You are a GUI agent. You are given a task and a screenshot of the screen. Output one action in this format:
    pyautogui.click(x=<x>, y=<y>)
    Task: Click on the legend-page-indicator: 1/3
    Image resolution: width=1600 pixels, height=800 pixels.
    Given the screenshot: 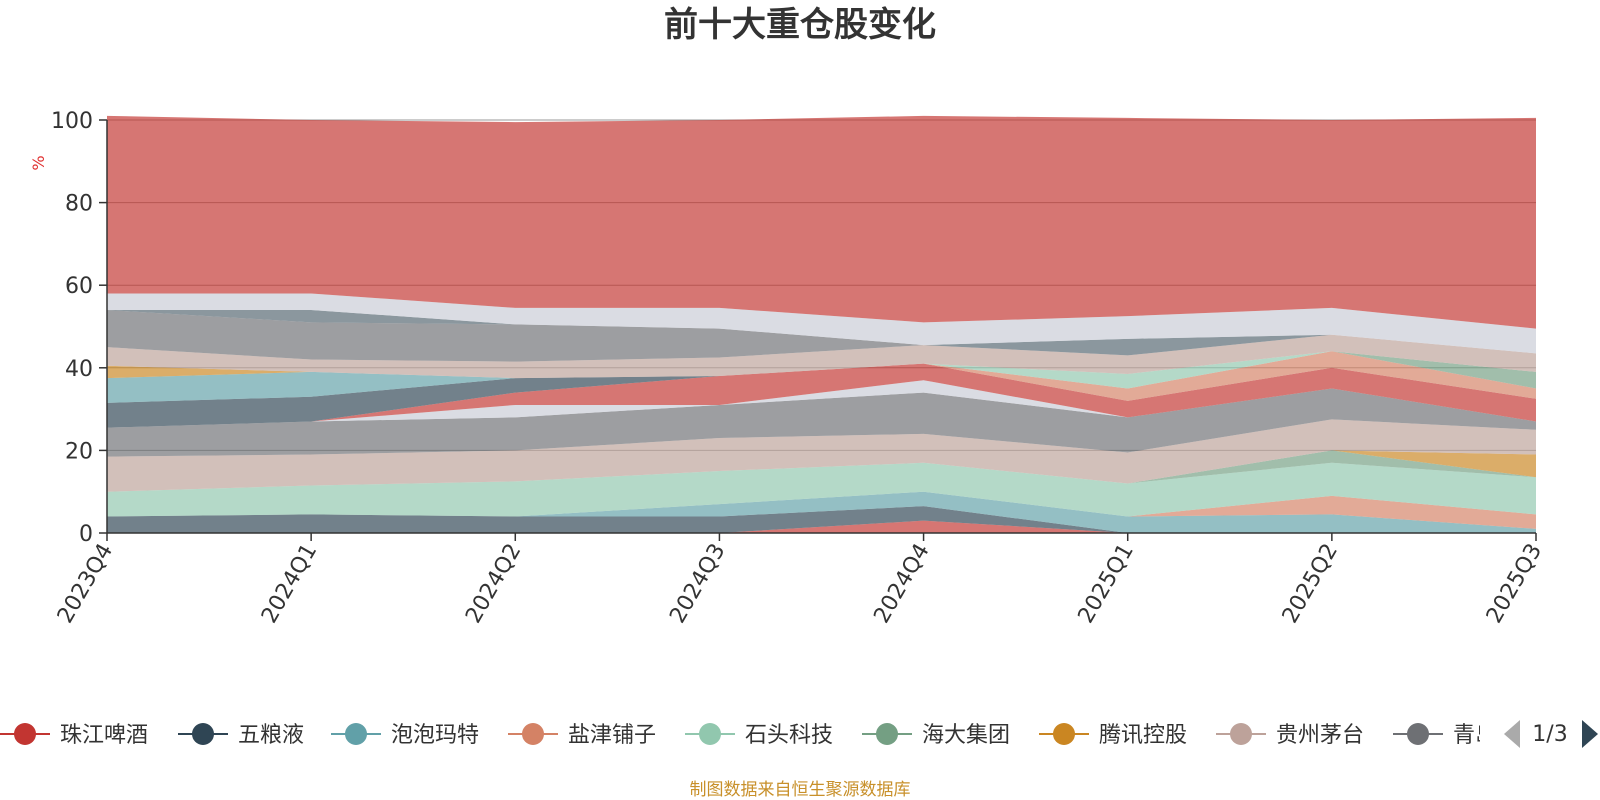 What is the action you would take?
    pyautogui.click(x=1549, y=734)
    